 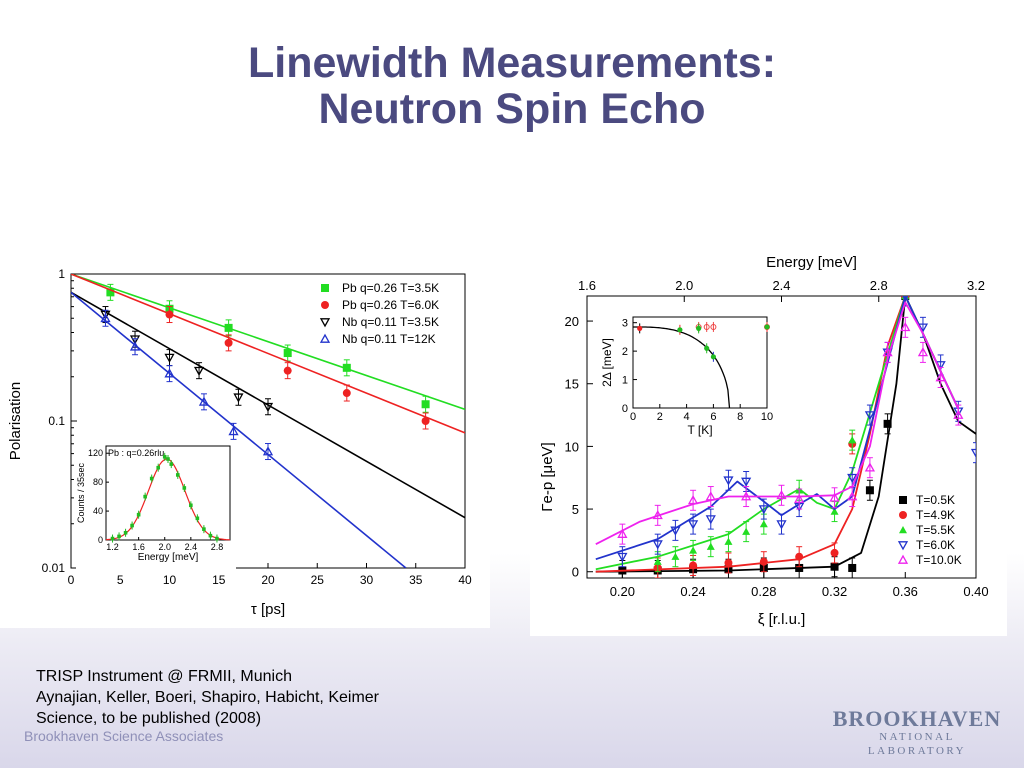 I want to click on x-tick-label: 20, so click(x=268, y=580).